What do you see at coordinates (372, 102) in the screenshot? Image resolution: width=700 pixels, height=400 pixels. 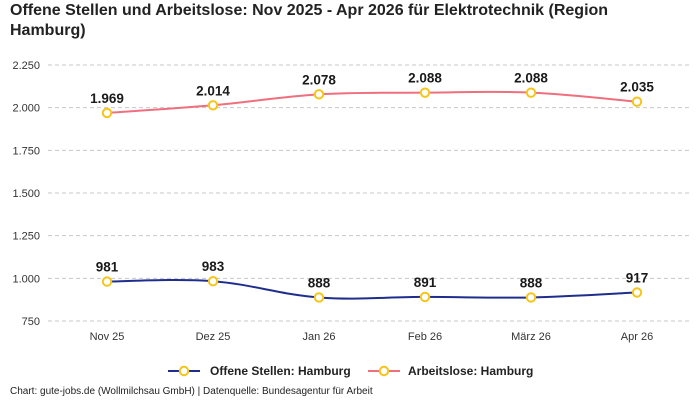 I see `series-line-arbeitslose` at bounding box center [372, 102].